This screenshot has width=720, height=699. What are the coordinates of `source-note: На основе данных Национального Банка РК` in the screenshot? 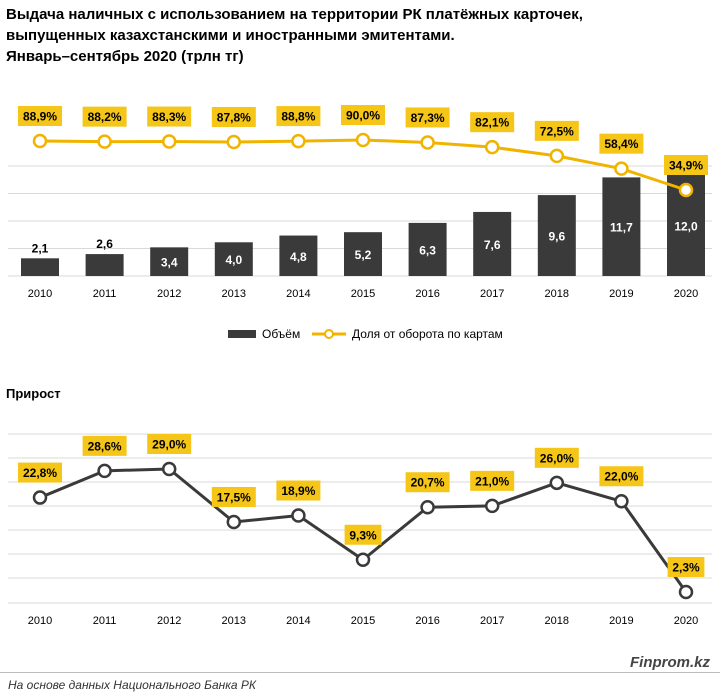 It's located at (132, 685).